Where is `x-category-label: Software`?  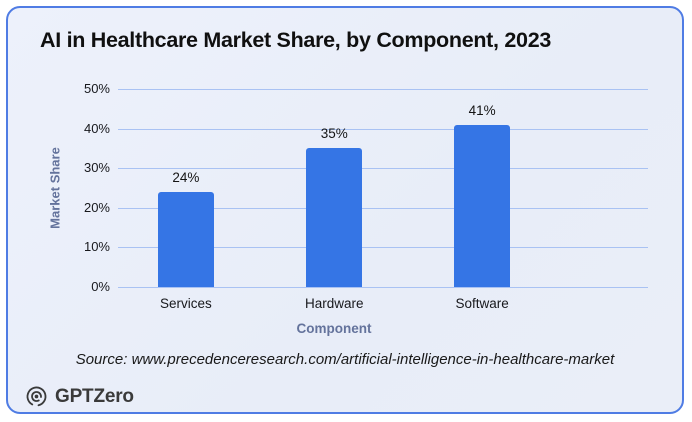 x-category-label: Software is located at coordinates (482, 303).